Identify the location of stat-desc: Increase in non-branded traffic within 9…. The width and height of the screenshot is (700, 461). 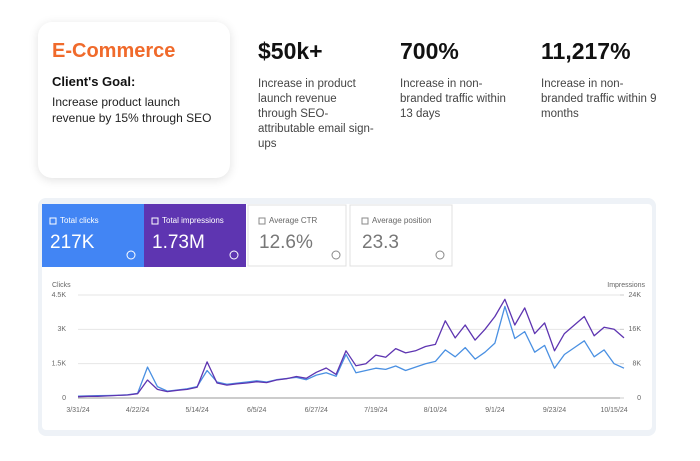
(599, 99).